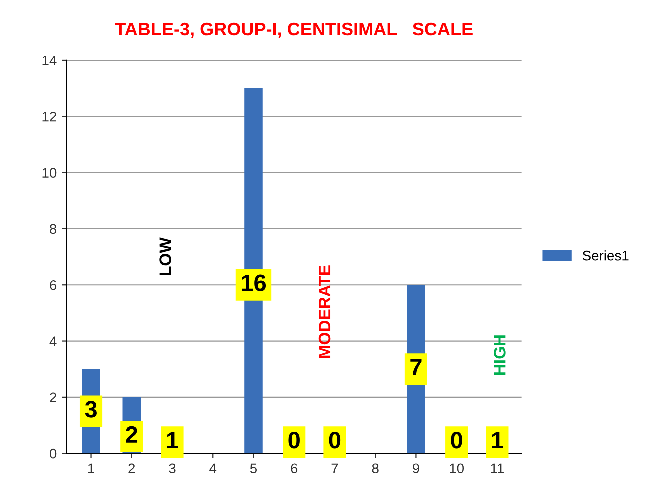 Image resolution: width=669 pixels, height=504 pixels. What do you see at coordinates (213, 469) in the screenshot?
I see `x-tick-label: 4` at bounding box center [213, 469].